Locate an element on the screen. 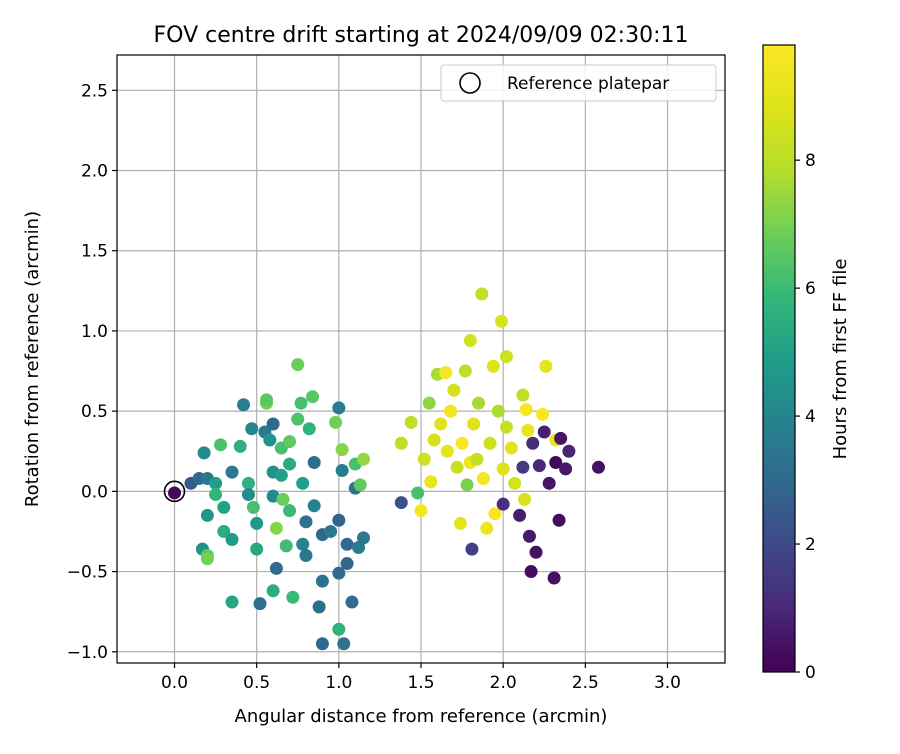 The height and width of the screenshot is (754, 900). legend-marker-open-circle is located at coordinates (470, 83).